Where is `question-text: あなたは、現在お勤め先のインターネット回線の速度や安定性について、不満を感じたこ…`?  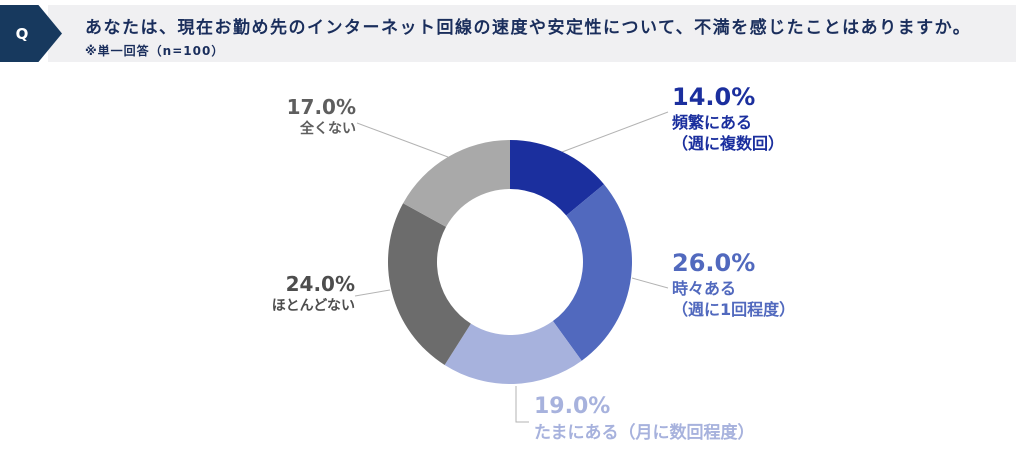
question-text: あなたは、現在お勤め先のインターネット回線の速度や安定性について、不満を感じたこ… is located at coordinates (528, 28).